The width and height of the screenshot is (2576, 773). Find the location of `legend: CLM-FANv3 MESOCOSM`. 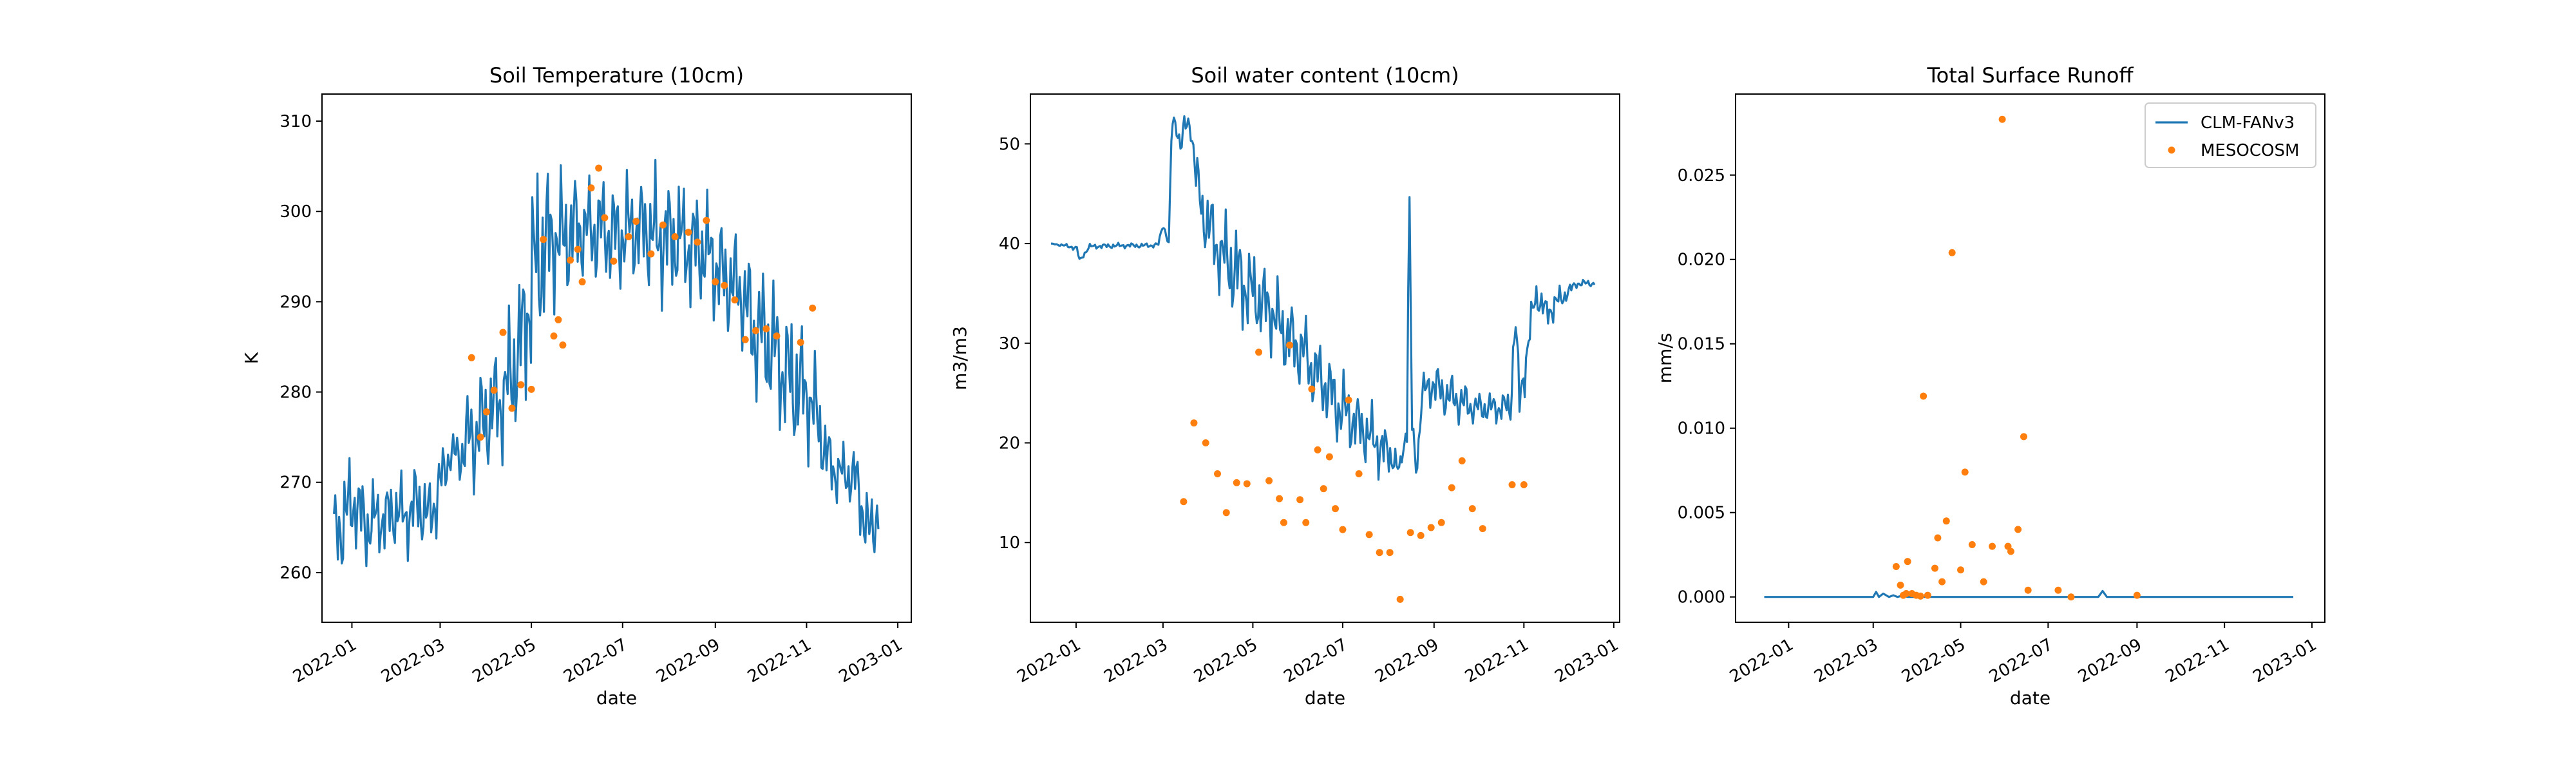

legend: CLM-FANv3 MESOCOSM is located at coordinates (2231, 135).